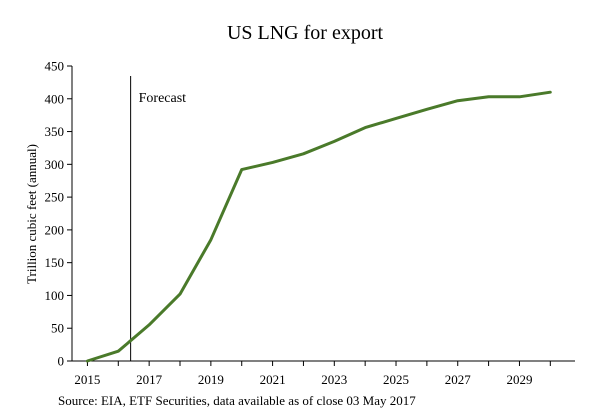  Describe the element at coordinates (334, 379) in the screenshot. I see `x-tick-label: 2023` at that location.